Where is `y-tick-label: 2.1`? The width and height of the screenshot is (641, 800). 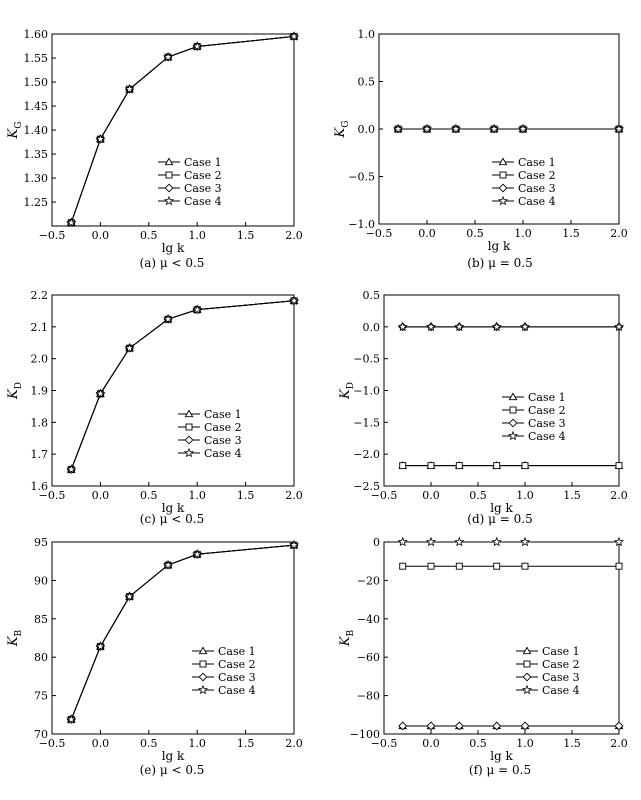
y-tick-label: 2.1 is located at coordinates (40, 327).